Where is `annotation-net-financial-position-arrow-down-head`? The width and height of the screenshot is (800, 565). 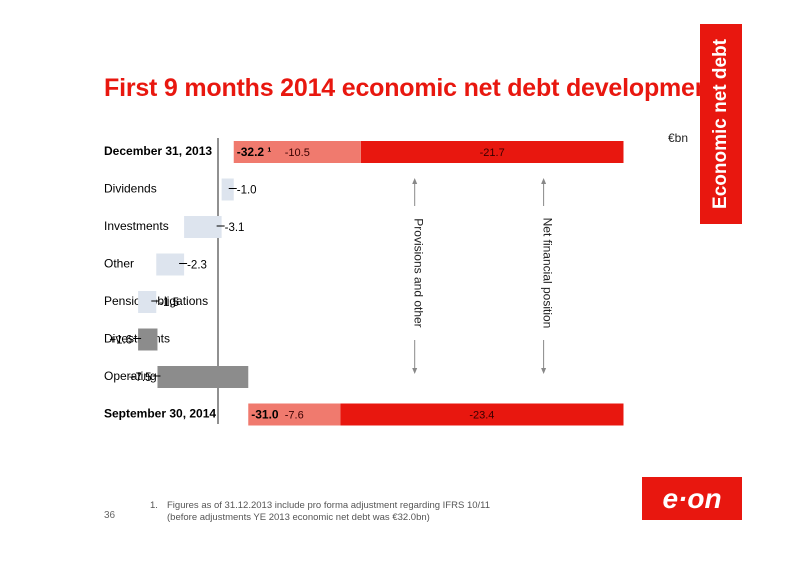 annotation-net-financial-position-arrow-down-head is located at coordinates (544, 371).